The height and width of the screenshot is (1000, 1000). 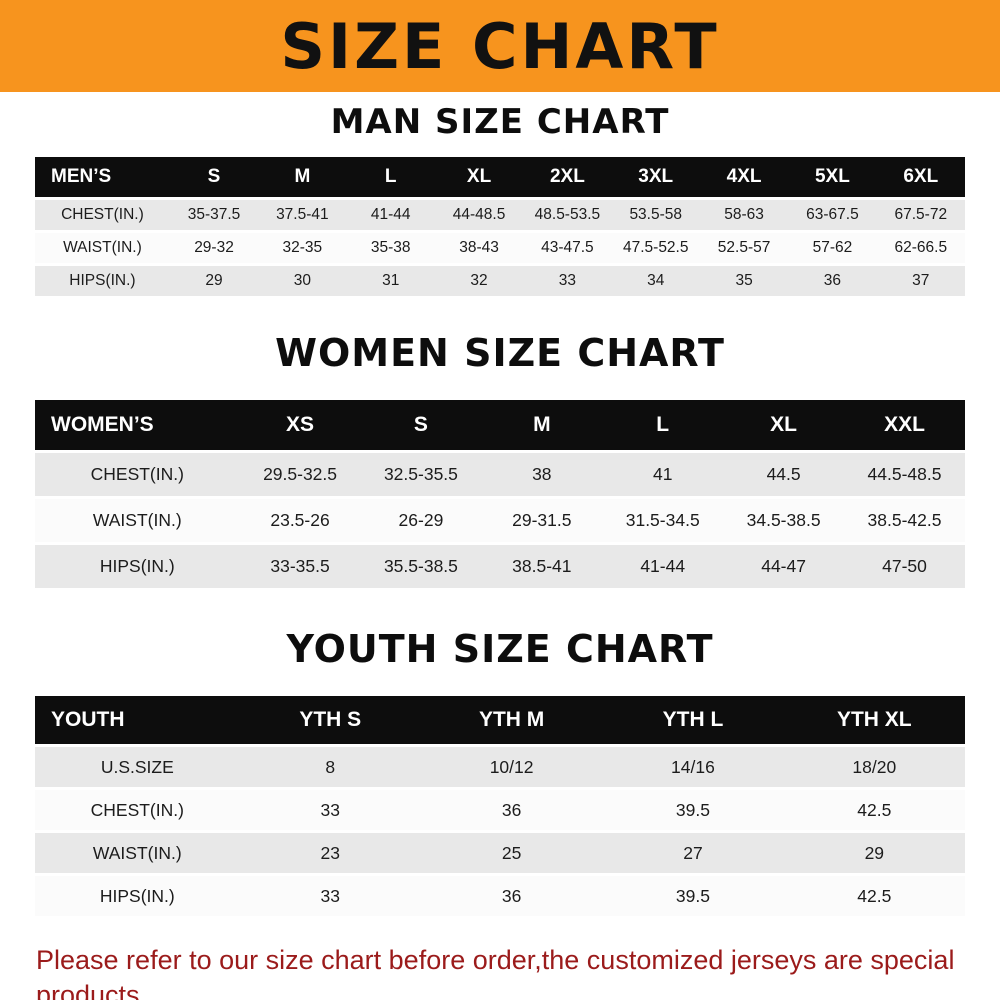 What do you see at coordinates (390, 248) in the screenshot?
I see `size-value-cell: 35-38` at bounding box center [390, 248].